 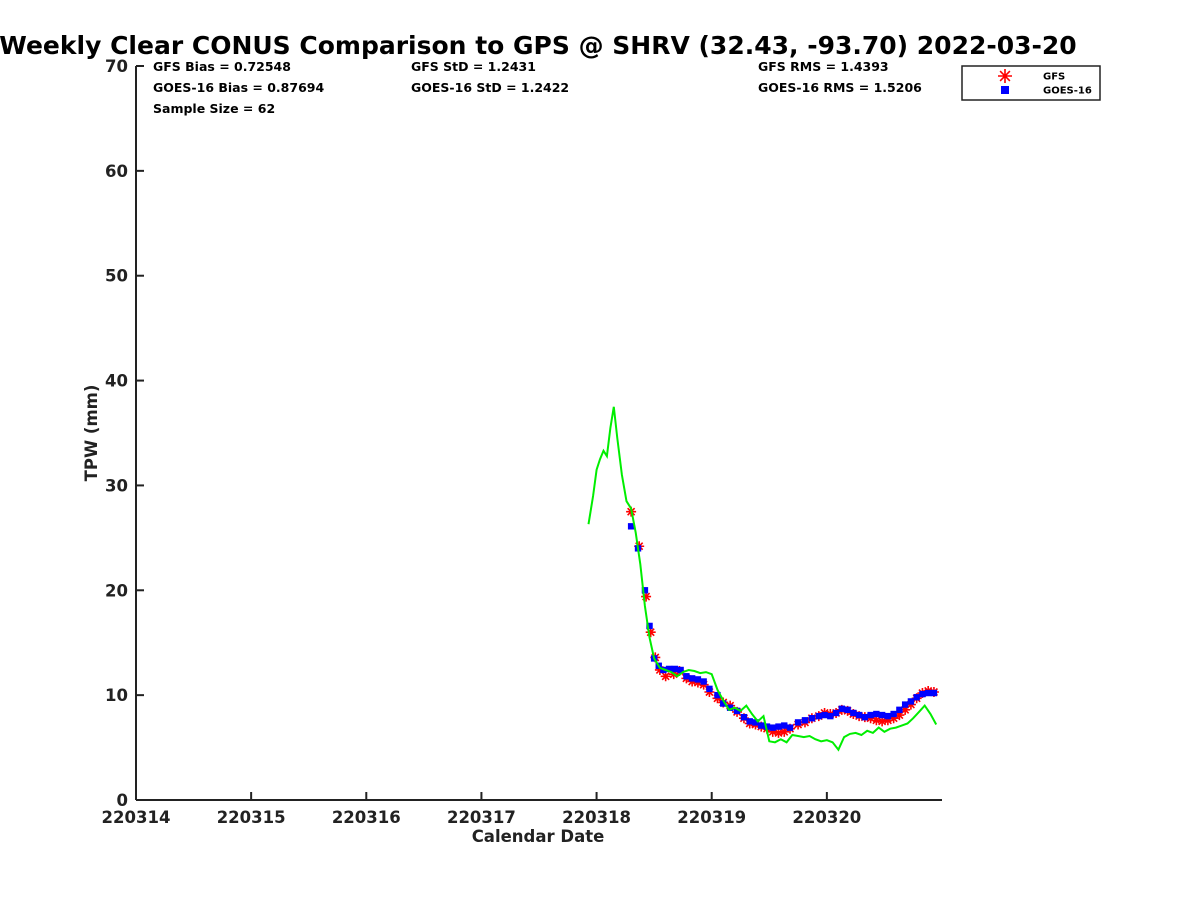 I want to click on stat-gfs-rms: GFS RMS = 1.4393, so click(x=823, y=66).